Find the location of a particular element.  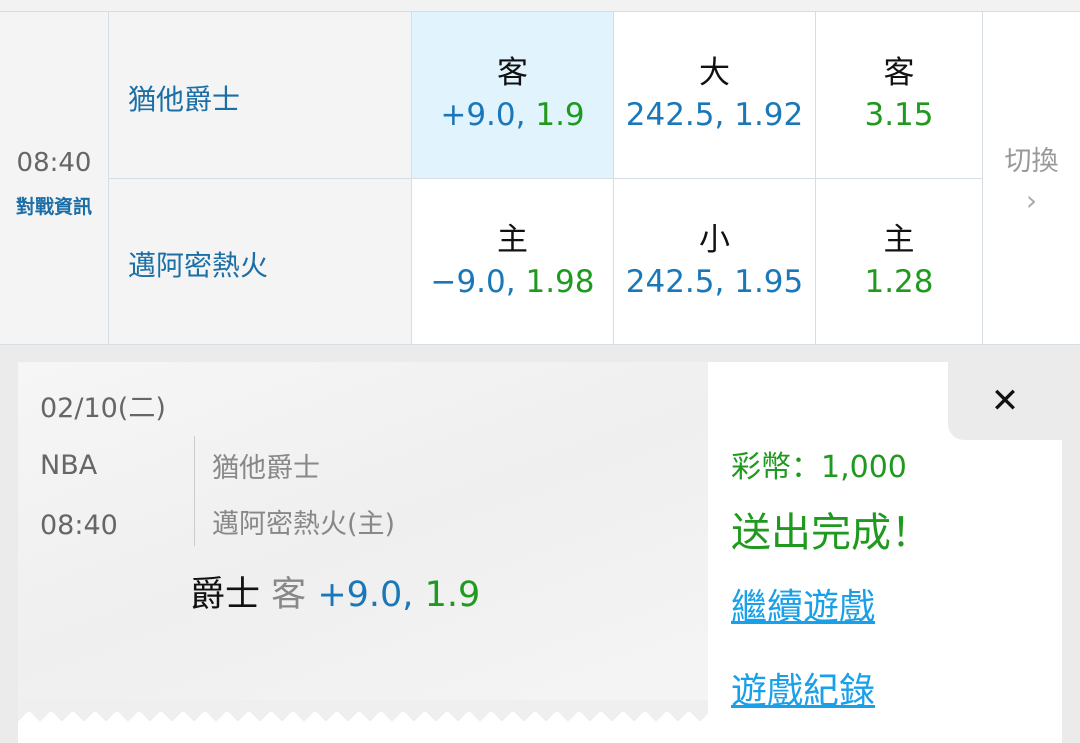

over-odds: 大 242.5, 1.92 is located at coordinates (715, 95).